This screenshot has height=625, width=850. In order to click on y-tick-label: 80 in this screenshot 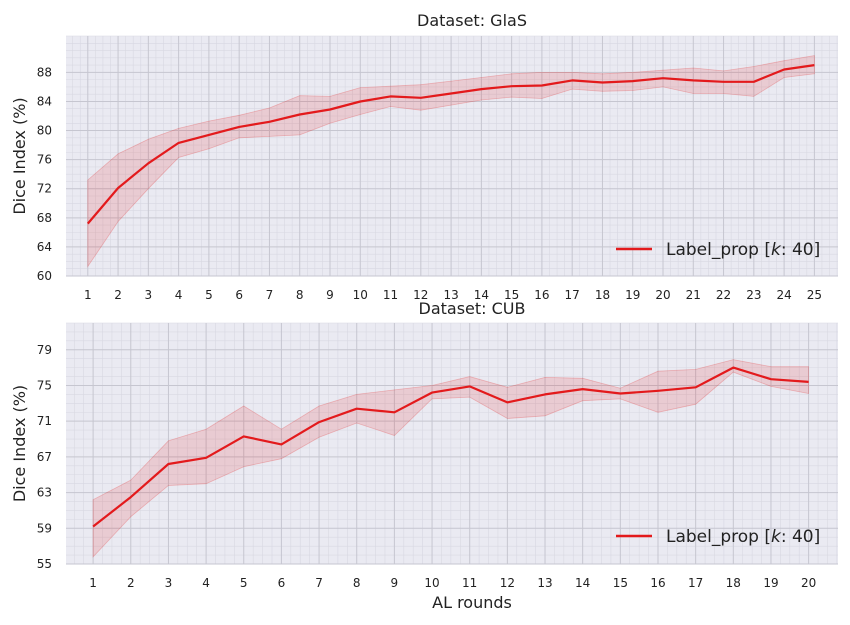, I will do `click(44, 131)`.